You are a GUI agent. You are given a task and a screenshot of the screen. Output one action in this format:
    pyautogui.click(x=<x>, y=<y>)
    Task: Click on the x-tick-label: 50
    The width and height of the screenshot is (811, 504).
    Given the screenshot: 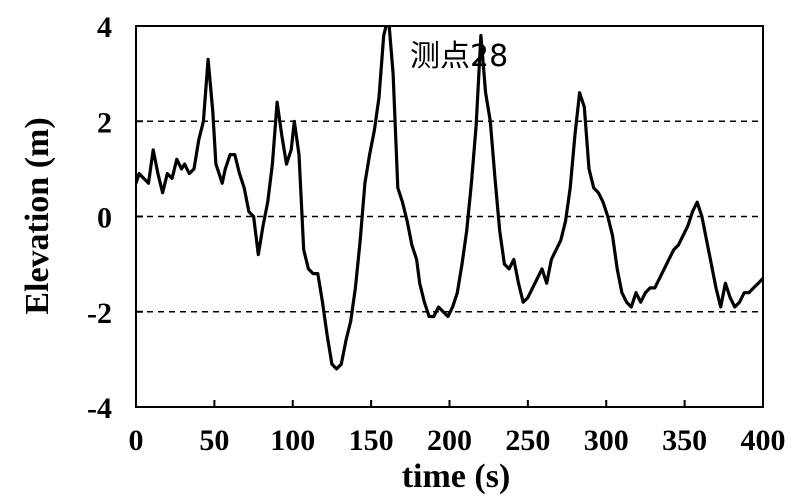 What is the action you would take?
    pyautogui.click(x=214, y=440)
    